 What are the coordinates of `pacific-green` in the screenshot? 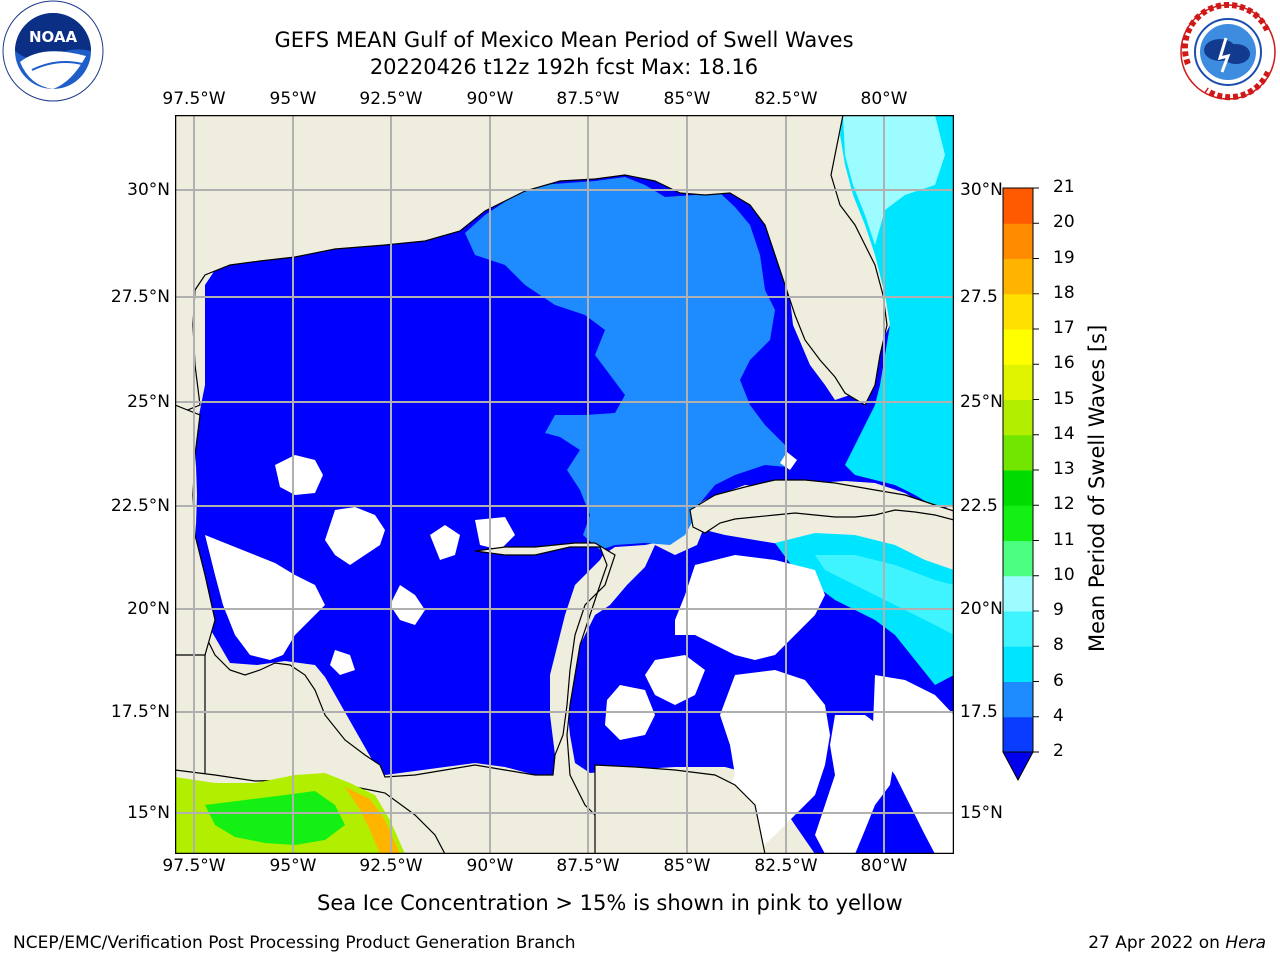 It's located at (275, 818).